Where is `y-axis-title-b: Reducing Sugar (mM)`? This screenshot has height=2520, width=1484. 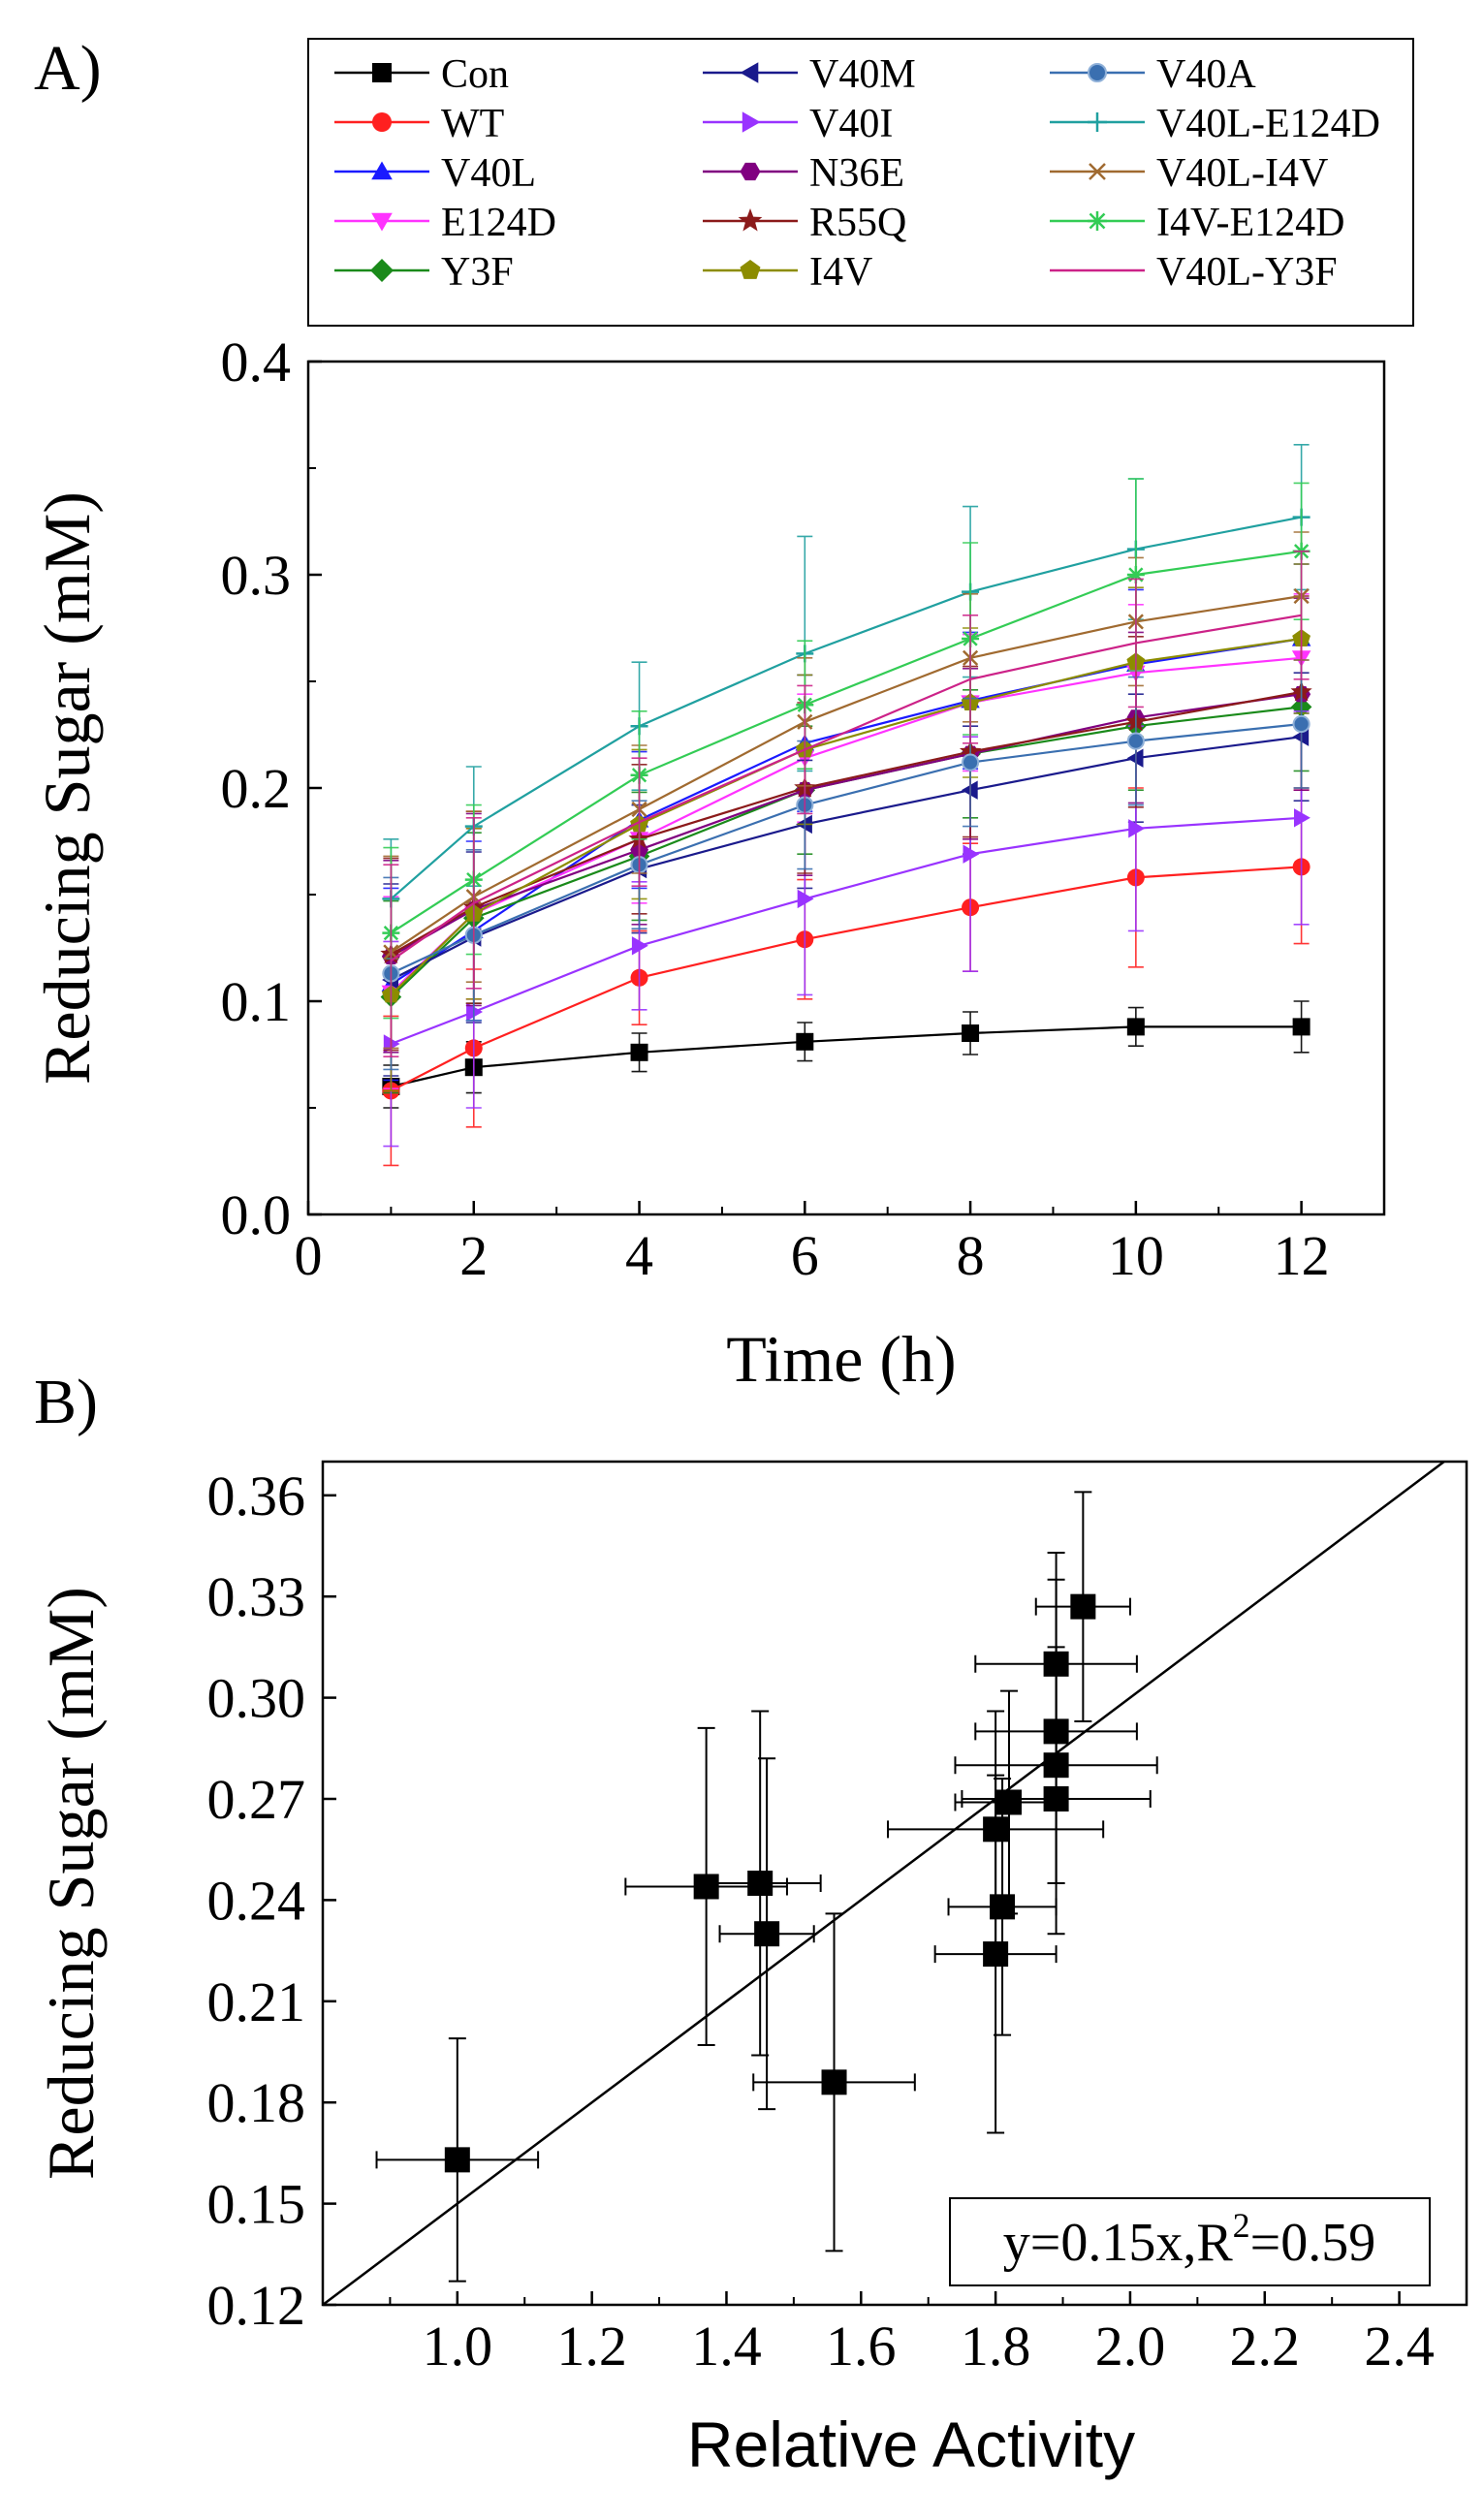
y-axis-title-b: Reducing Sugar (mM) is located at coordinates (71, 1884).